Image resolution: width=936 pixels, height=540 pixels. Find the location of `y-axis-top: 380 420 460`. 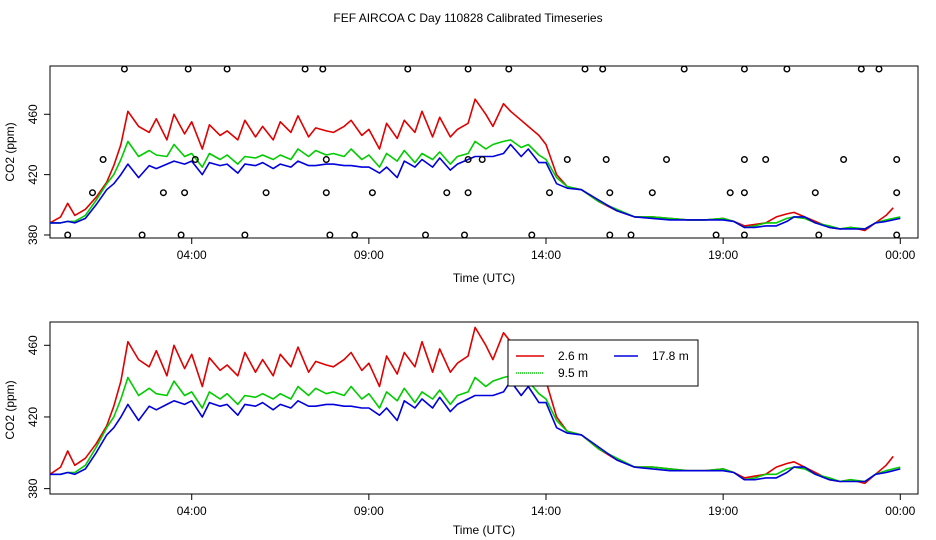

y-axis-top: 380 420 460 is located at coordinates (38, 174).